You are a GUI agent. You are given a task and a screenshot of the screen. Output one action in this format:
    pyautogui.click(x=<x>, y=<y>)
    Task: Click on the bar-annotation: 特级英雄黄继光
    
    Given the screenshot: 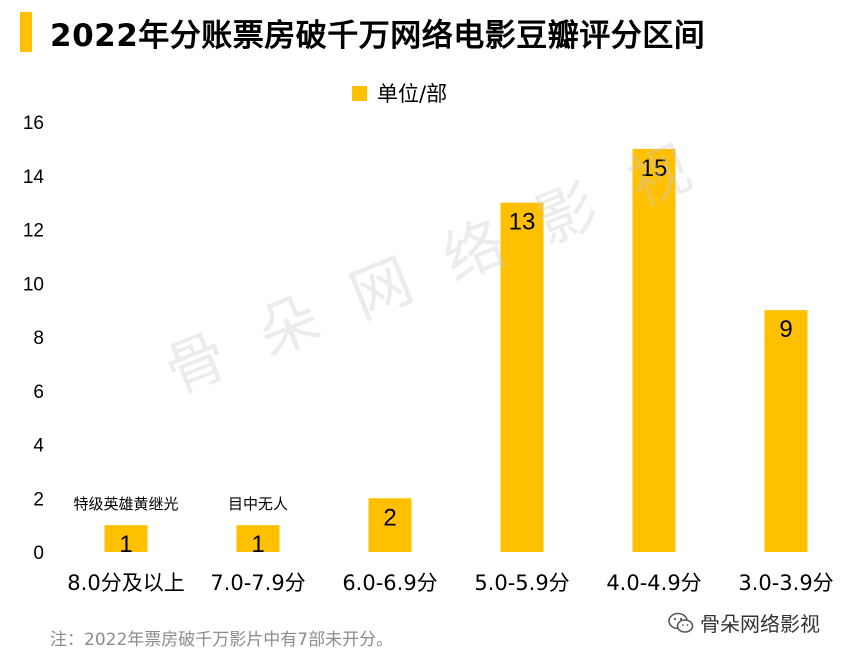 What is the action you would take?
    pyautogui.click(x=125, y=504)
    